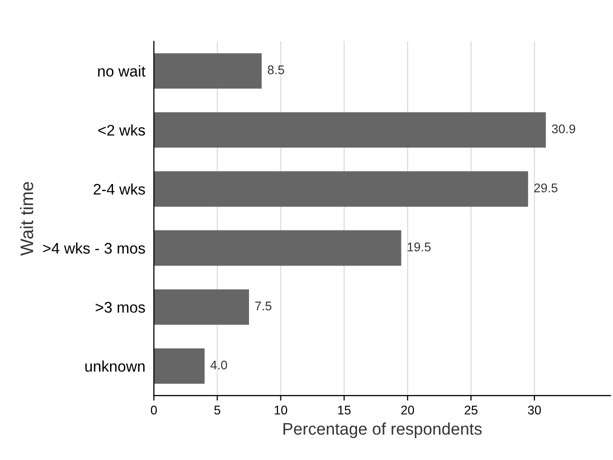 This screenshot has height=460, width=613. I want to click on x-tick-label: 25, so click(471, 410).